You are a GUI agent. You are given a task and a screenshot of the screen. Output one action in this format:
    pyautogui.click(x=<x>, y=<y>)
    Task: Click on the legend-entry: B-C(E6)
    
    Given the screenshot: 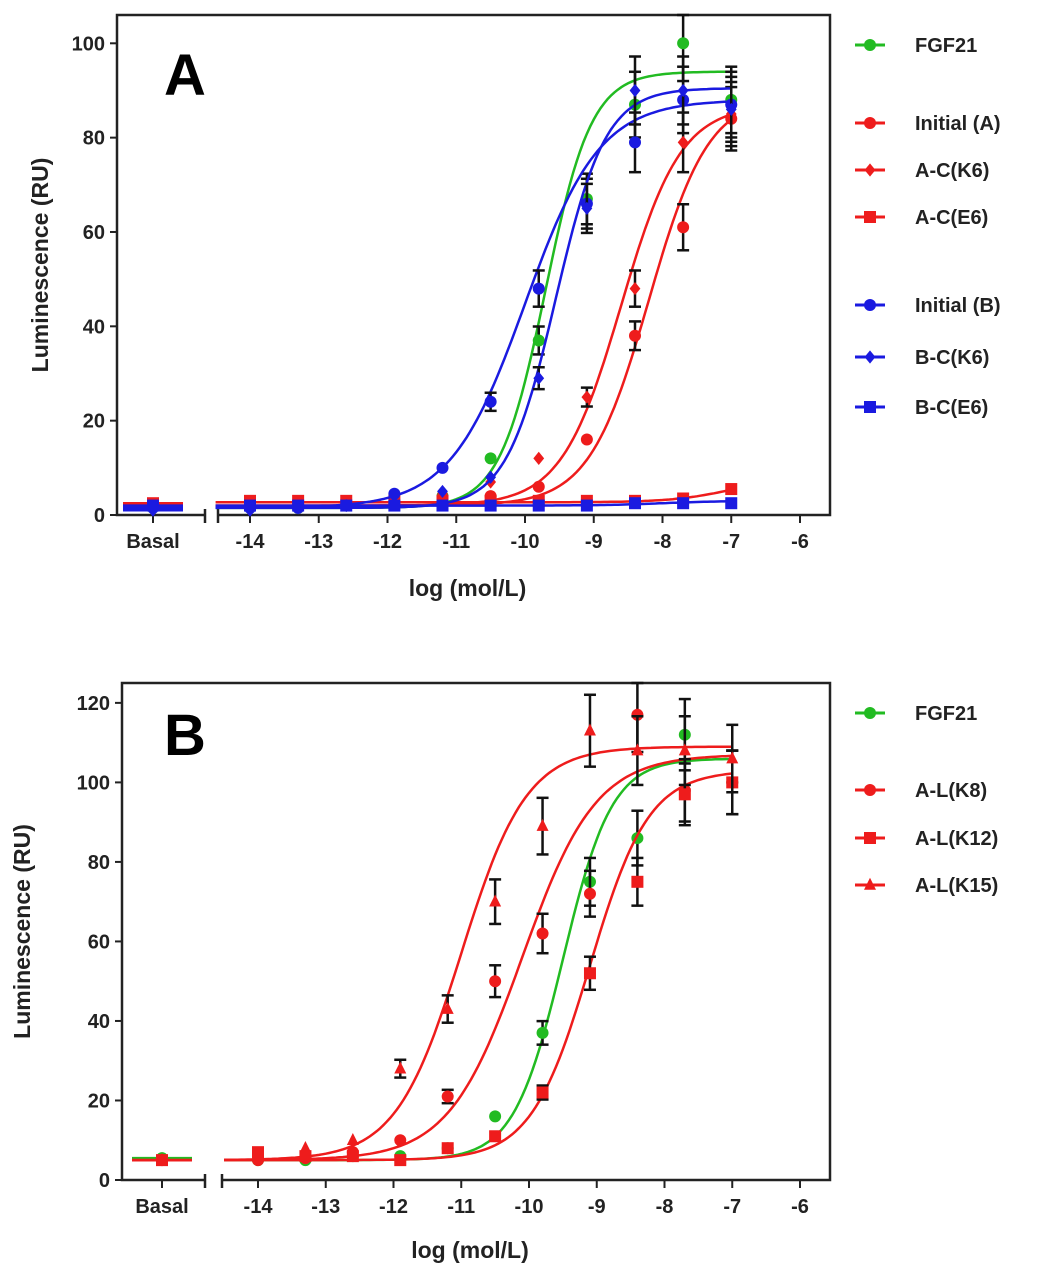 What is the action you would take?
    pyautogui.click(x=921, y=408)
    